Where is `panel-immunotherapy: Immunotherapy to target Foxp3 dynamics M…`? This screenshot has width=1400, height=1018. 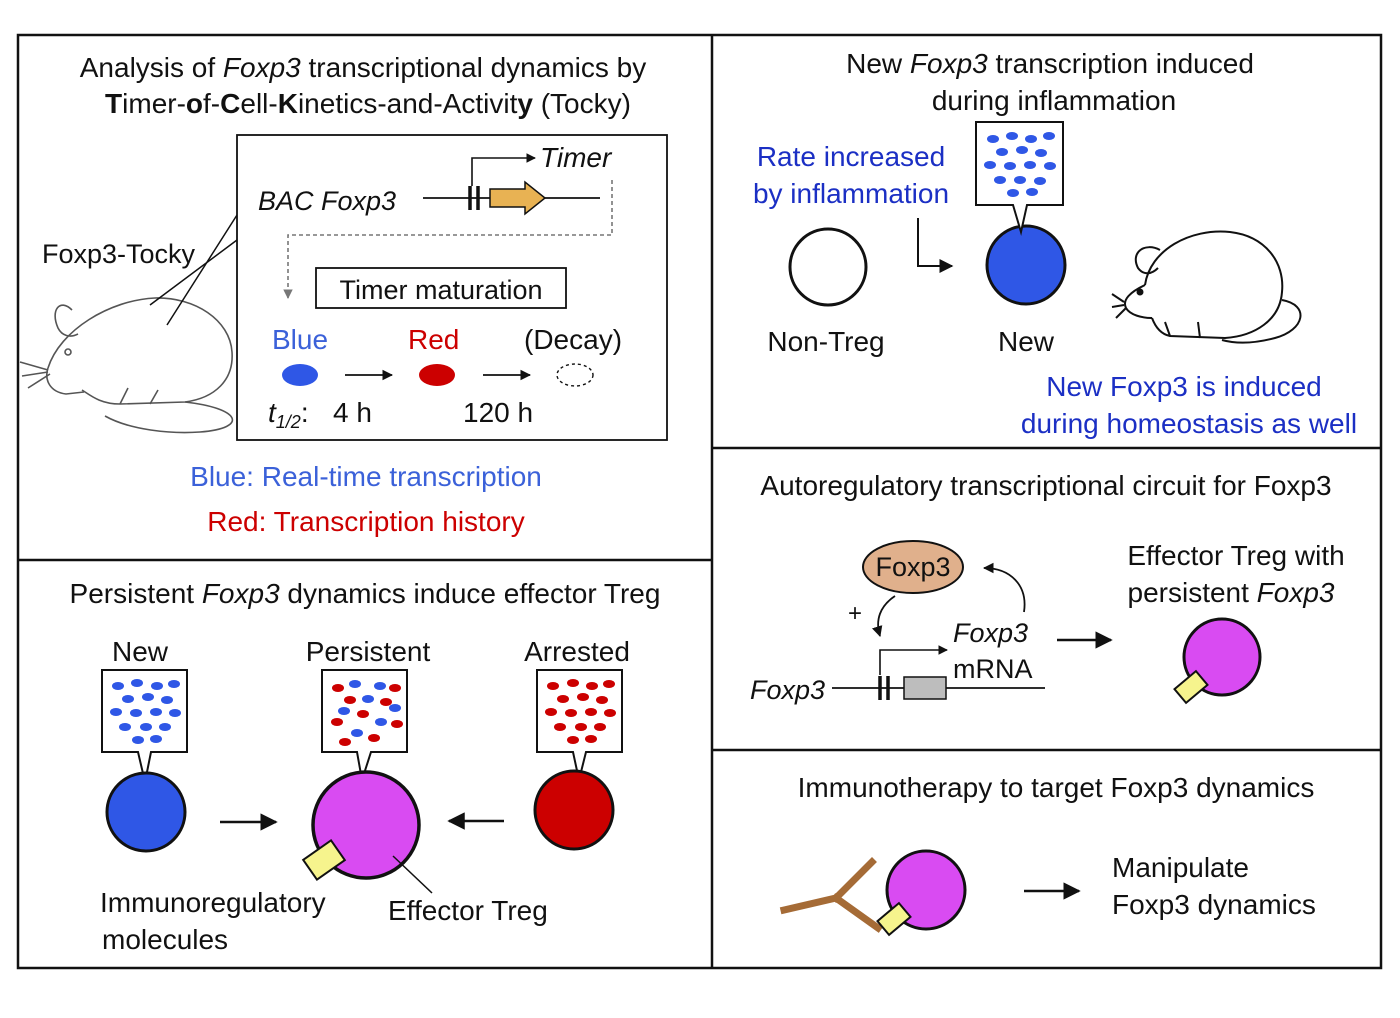 panel-immunotherapy: Immunotherapy to target Foxp3 dynamics M… is located at coordinates (1047, 854).